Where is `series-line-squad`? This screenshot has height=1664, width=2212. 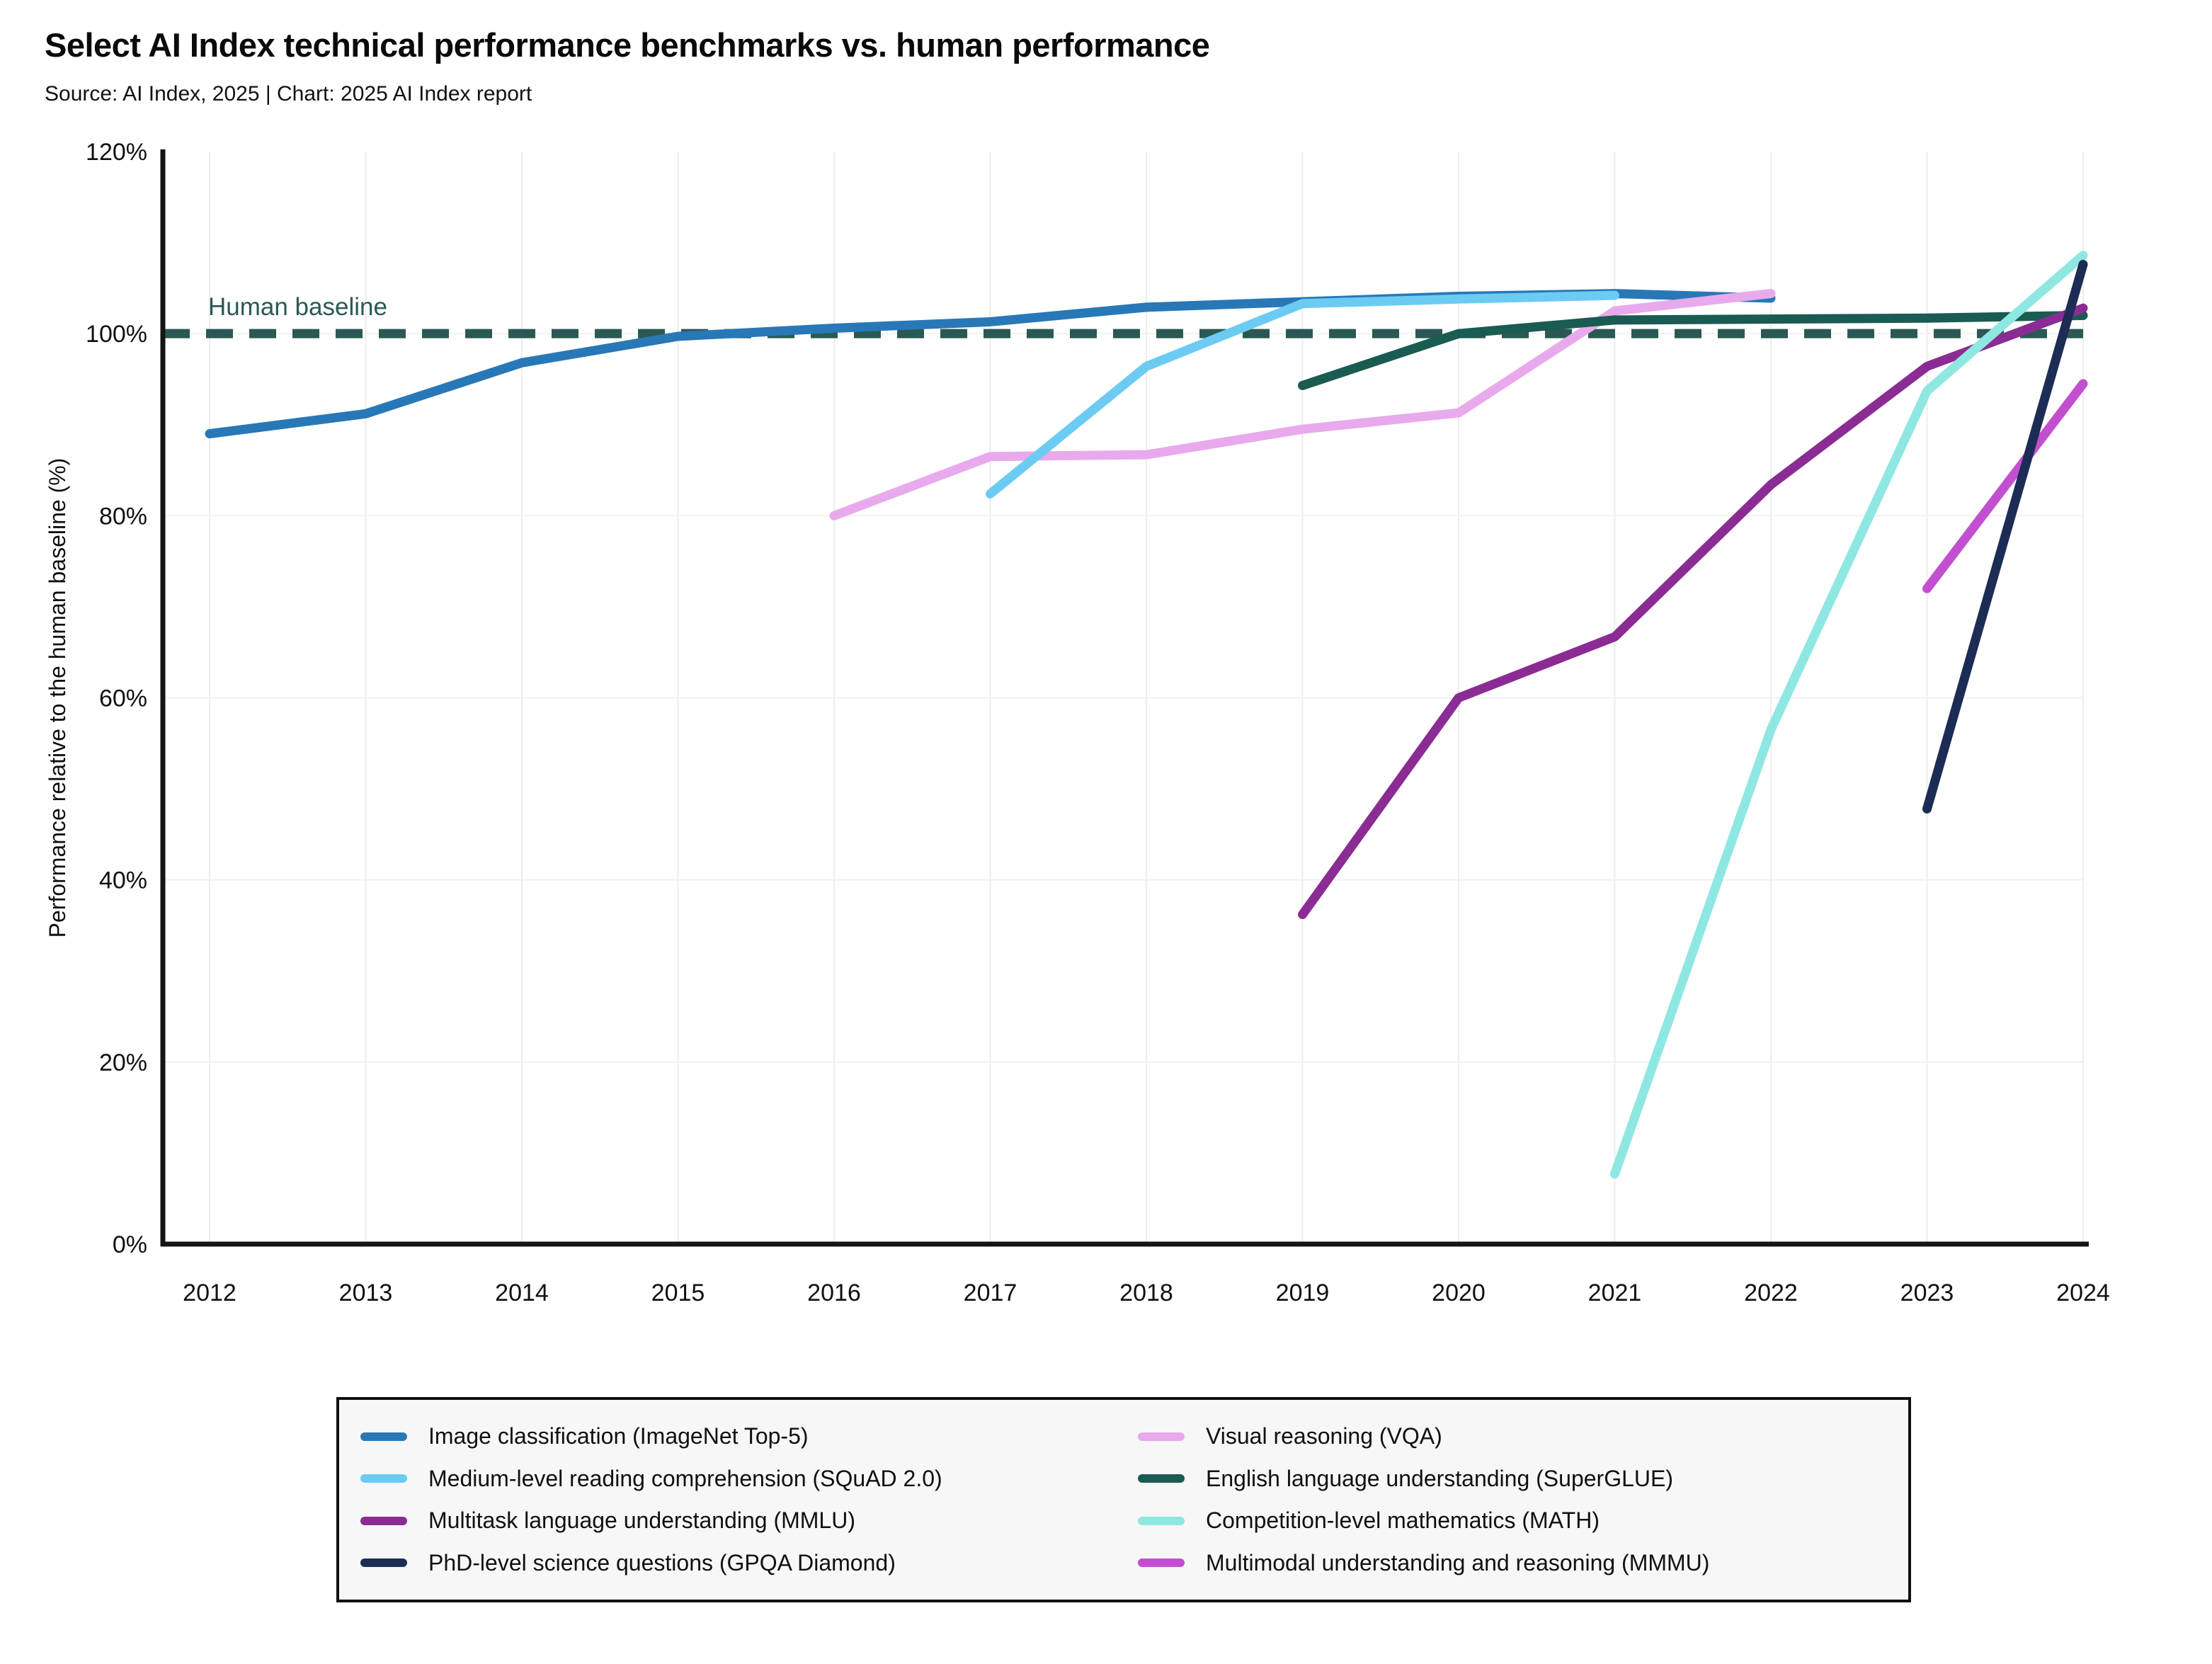 series-line-squad is located at coordinates (1303, 394).